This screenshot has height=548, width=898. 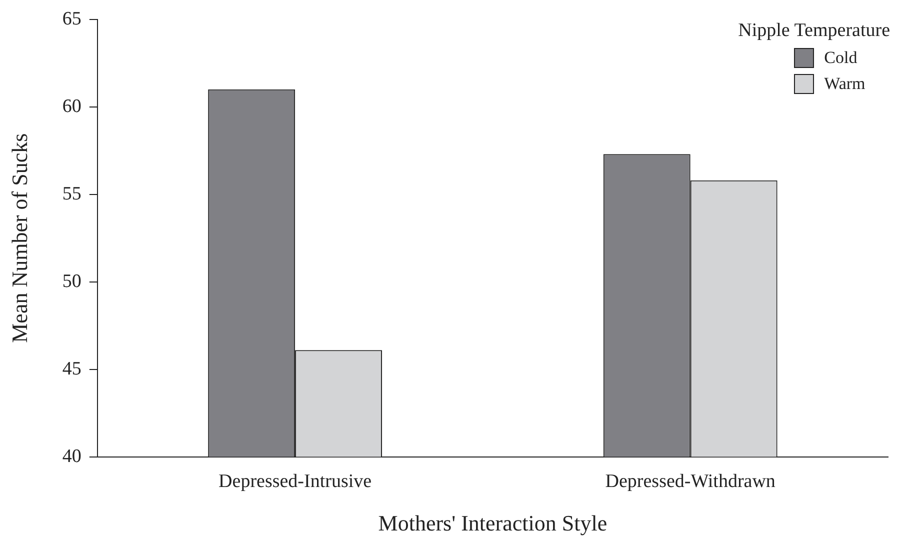 I want to click on y-axis-title: Mean Number of Sucks, so click(x=19, y=238).